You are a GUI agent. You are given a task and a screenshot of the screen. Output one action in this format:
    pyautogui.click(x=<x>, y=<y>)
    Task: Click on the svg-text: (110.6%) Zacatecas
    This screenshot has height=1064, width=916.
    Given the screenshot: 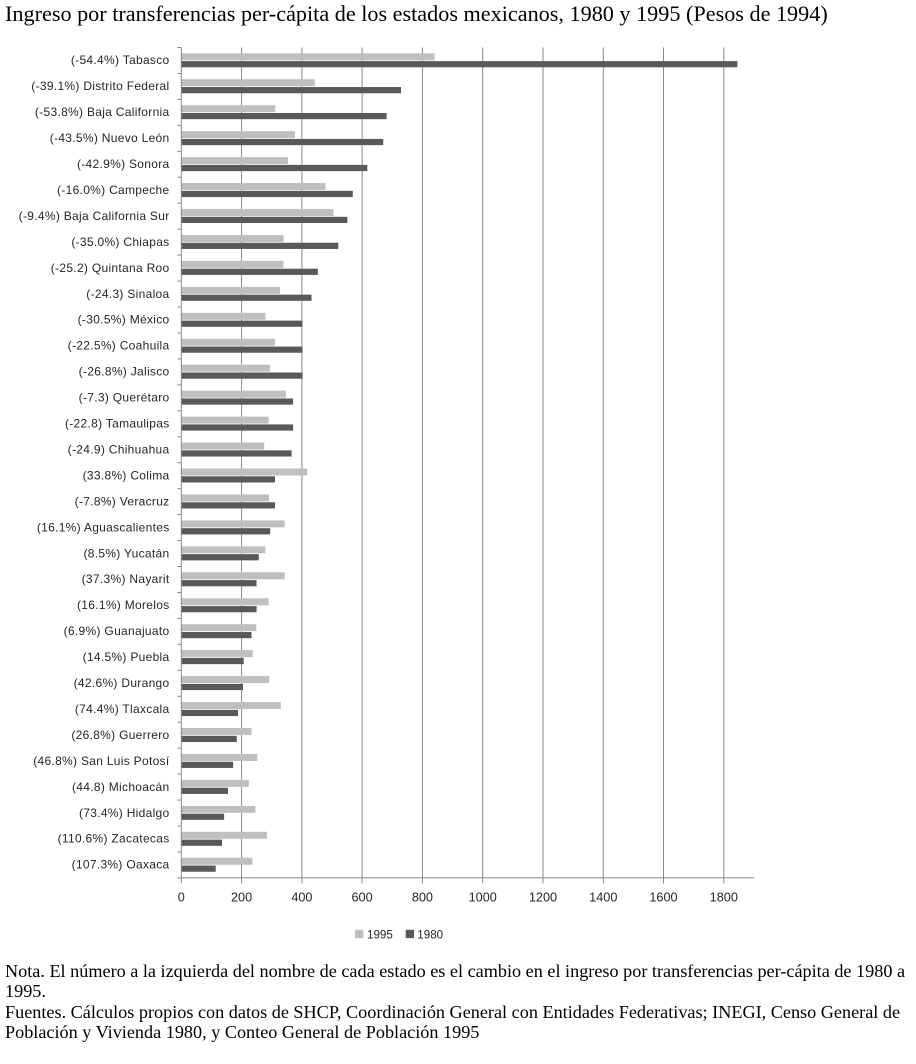 What is the action you would take?
    pyautogui.click(x=114, y=839)
    